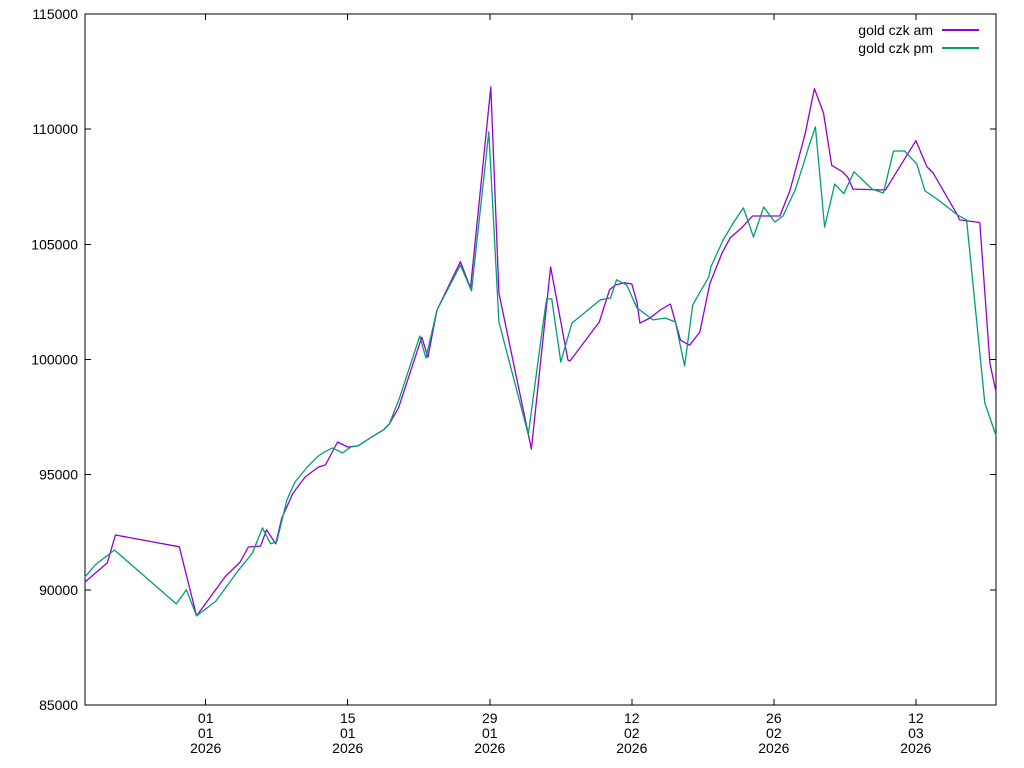 Image resolution: width=1024 pixels, height=768 pixels. What do you see at coordinates (54, 244) in the screenshot?
I see `y-tick-label: 105000` at bounding box center [54, 244].